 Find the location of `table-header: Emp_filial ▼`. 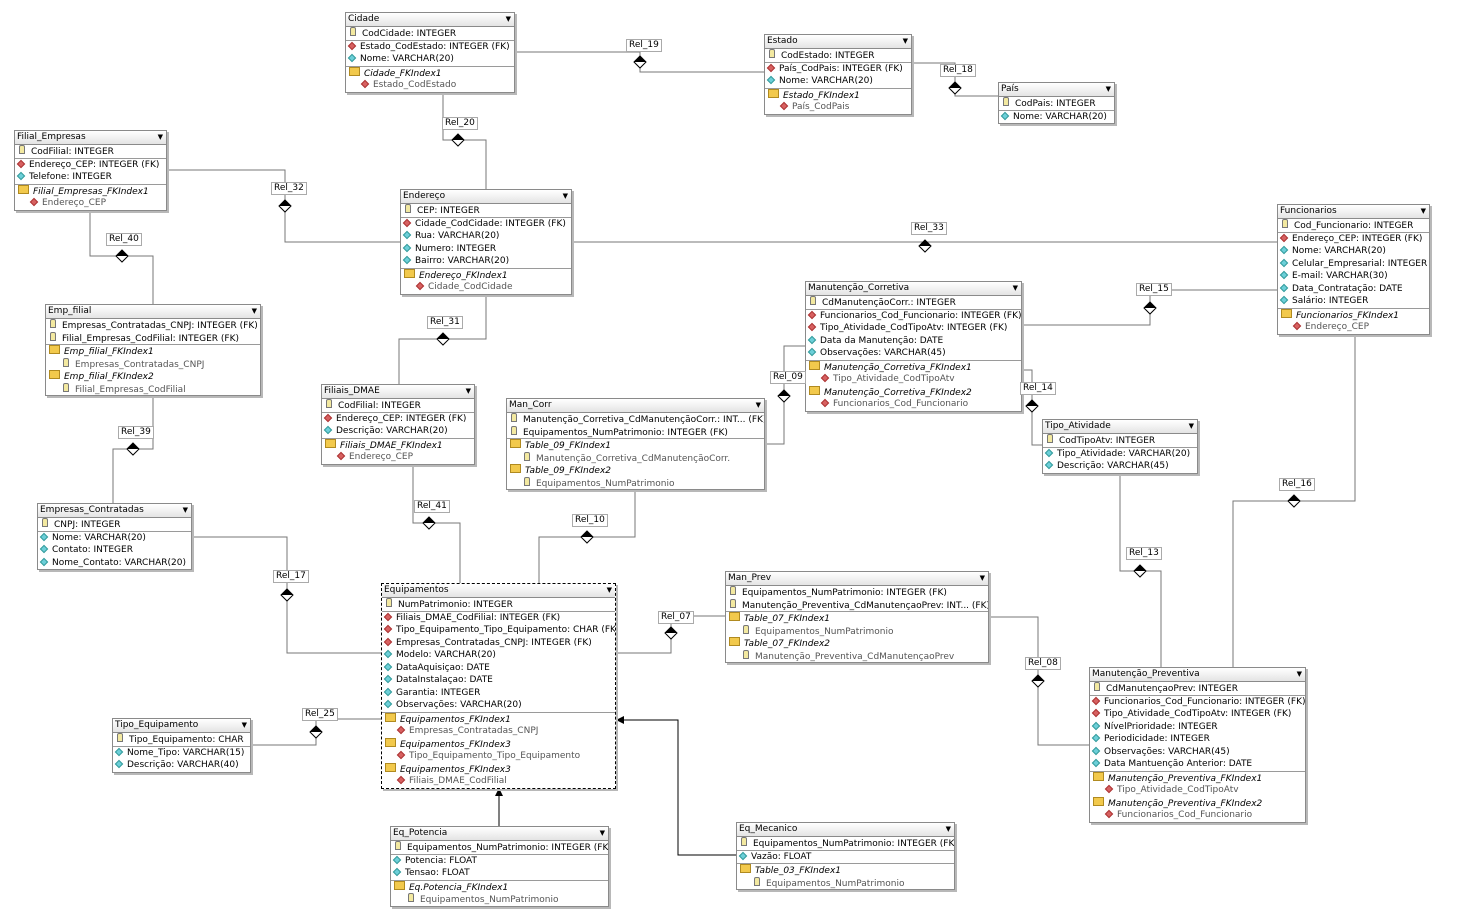

table-header: Emp_filial ▼ is located at coordinates (153, 312).